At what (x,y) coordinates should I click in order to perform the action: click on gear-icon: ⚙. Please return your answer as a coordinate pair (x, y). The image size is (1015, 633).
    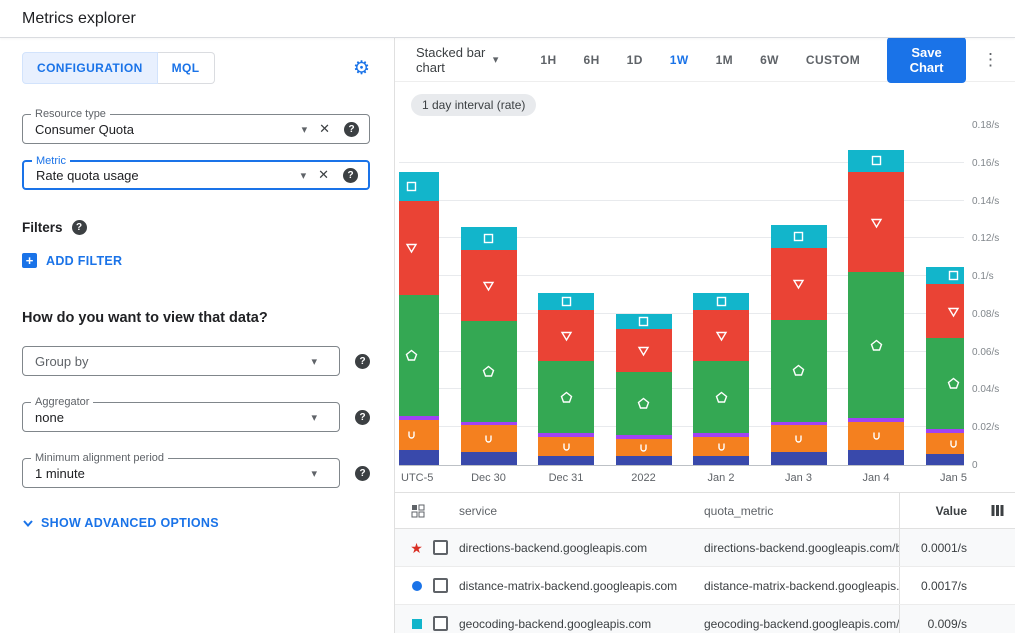
    Looking at the image, I should click on (361, 68).